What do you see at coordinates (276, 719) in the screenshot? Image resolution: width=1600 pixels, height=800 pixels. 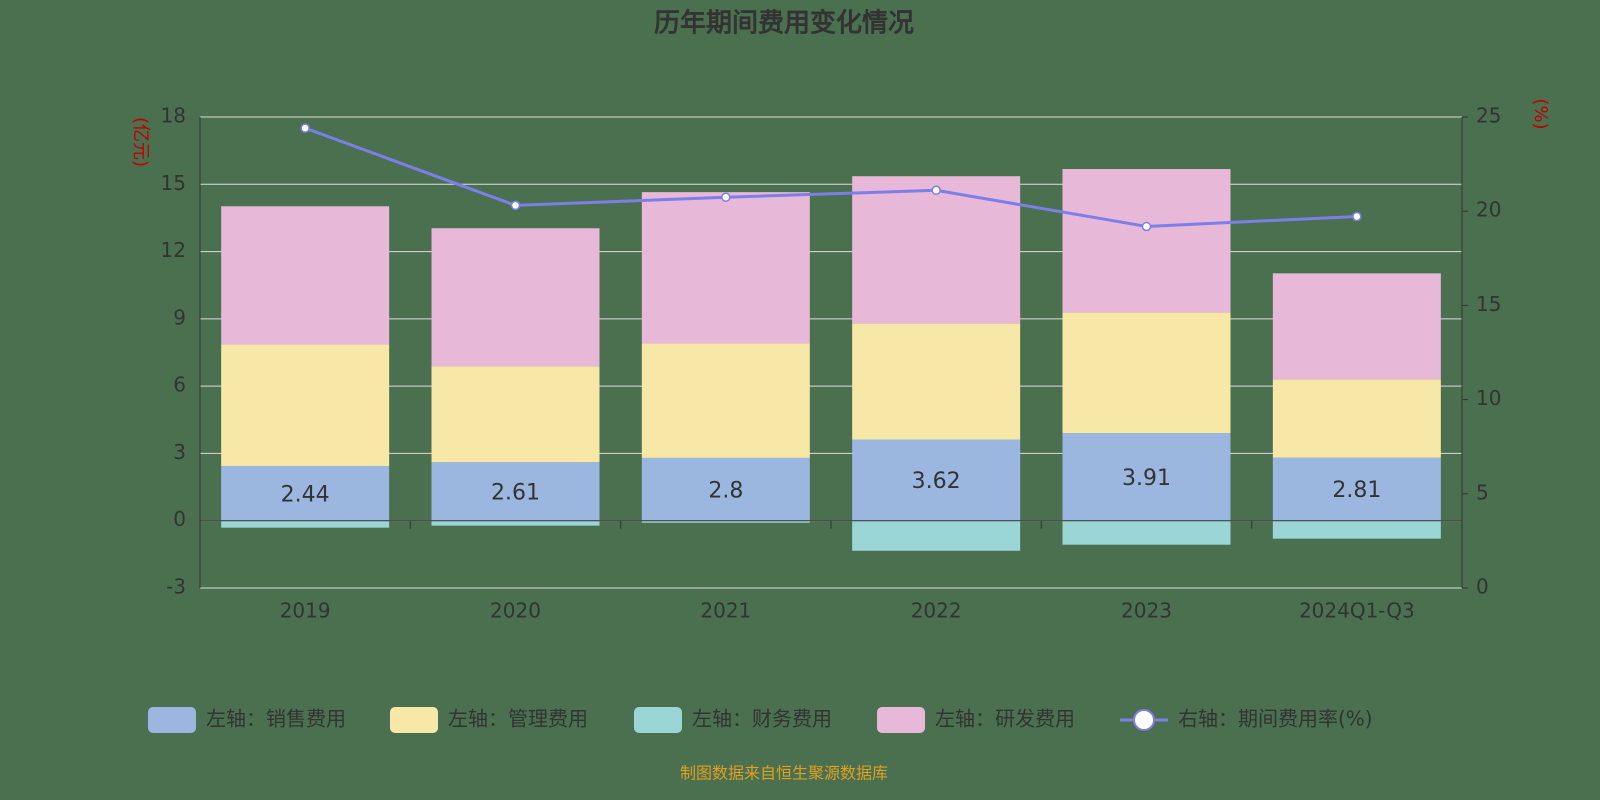 I see `legend-label: 左轴：销售费用` at bounding box center [276, 719].